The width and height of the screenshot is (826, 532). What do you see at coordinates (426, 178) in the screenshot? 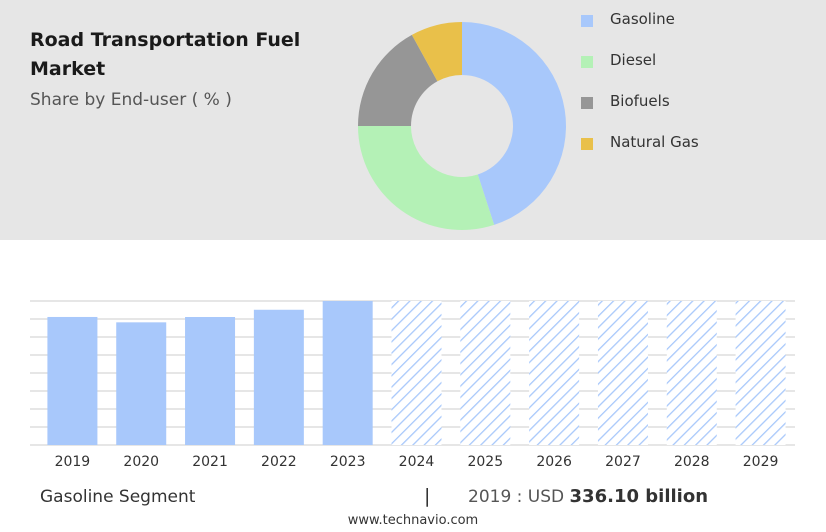
I see `donut-slice-diesel` at bounding box center [426, 178].